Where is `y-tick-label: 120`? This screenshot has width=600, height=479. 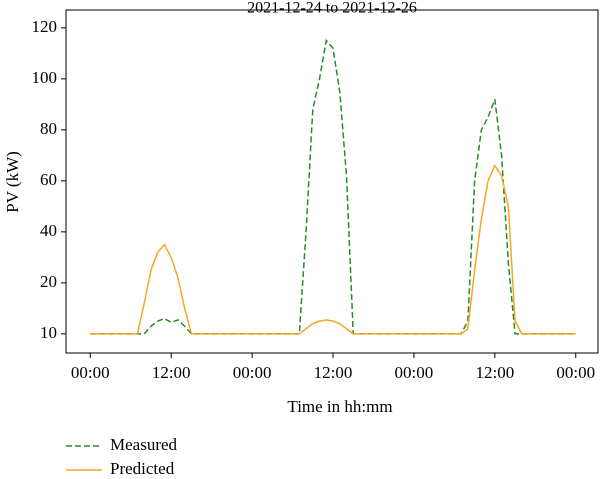 y-tick-label: 120 is located at coordinates (45, 26).